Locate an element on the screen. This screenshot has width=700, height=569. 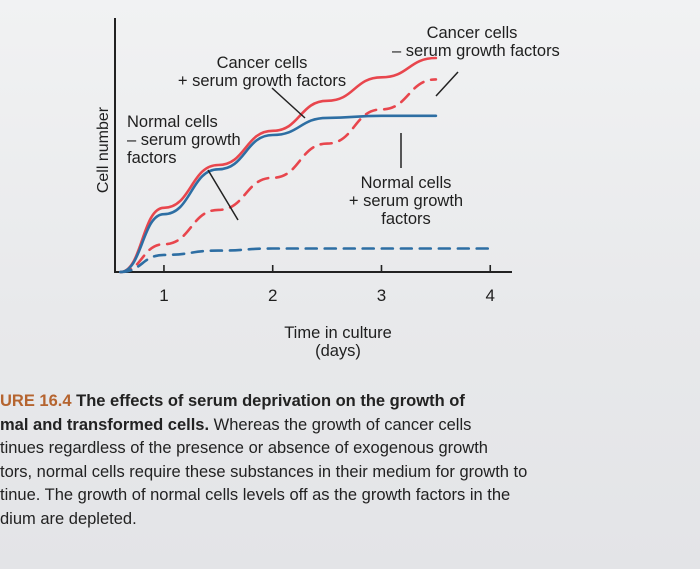
x-tick-label-3: 3 is located at coordinates (381, 295).